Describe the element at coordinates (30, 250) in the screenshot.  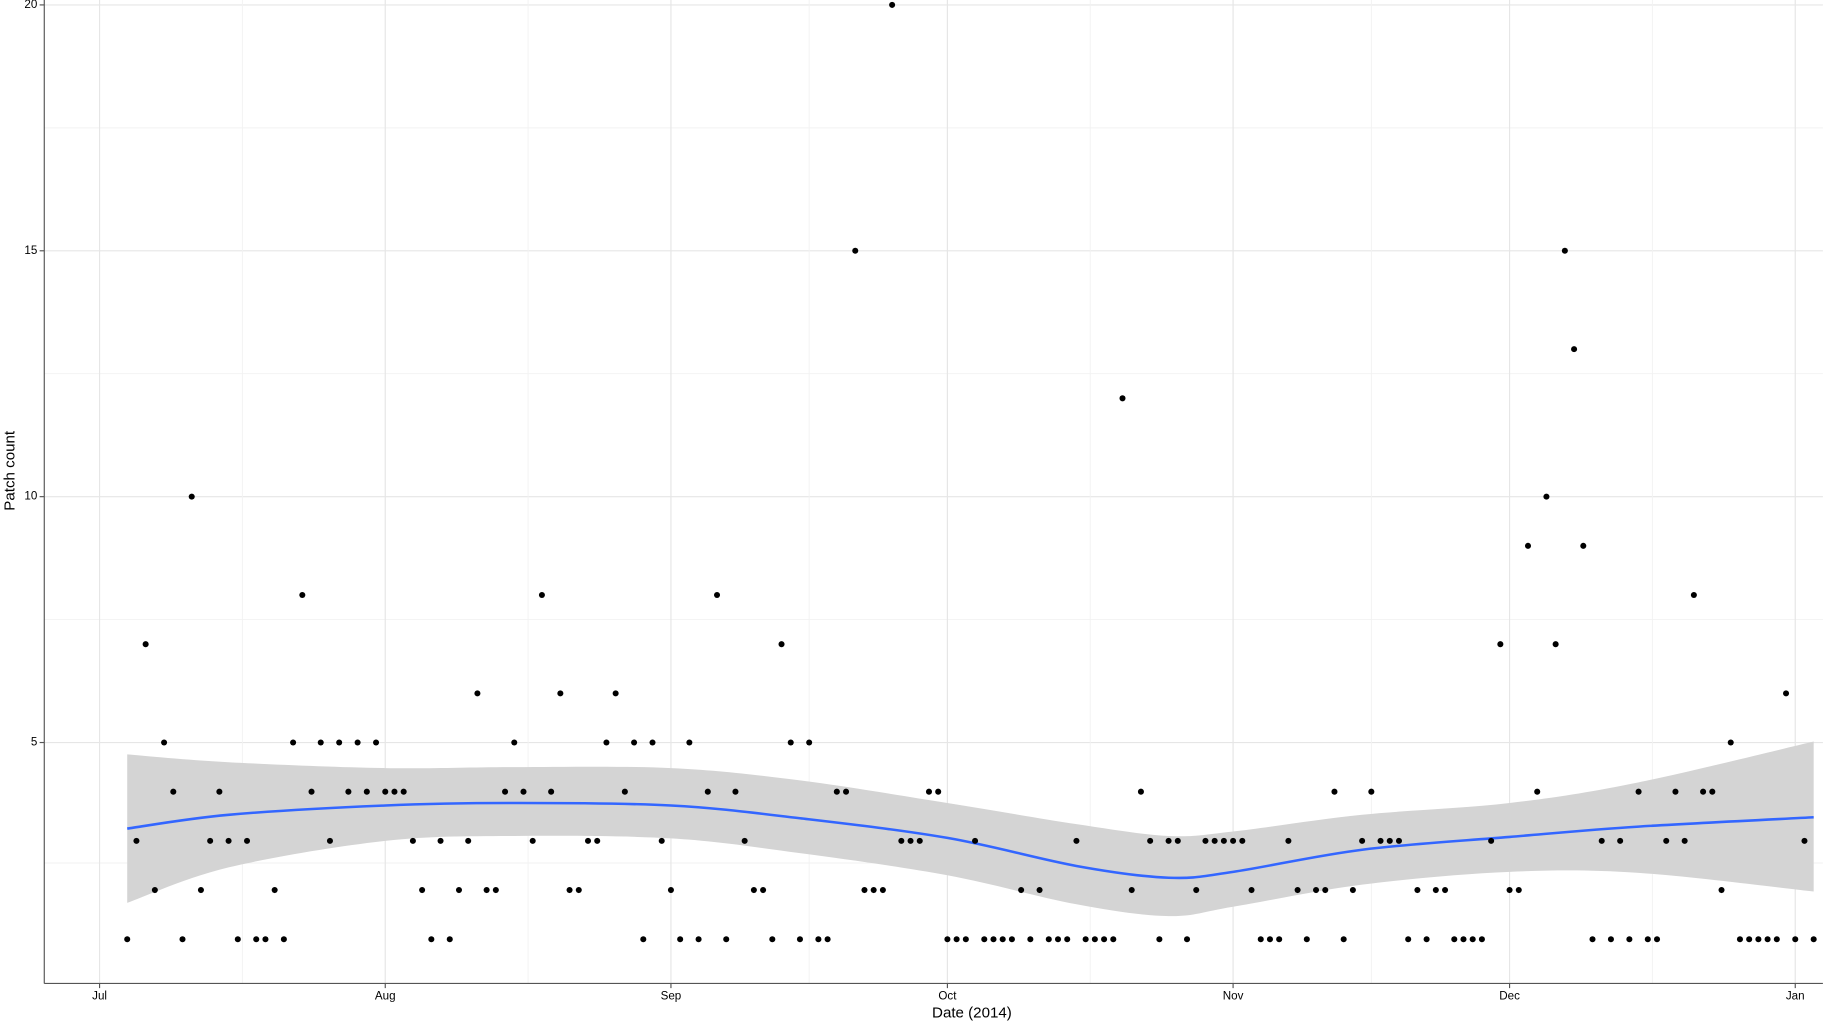
I see `y-tick-label: 15` at that location.